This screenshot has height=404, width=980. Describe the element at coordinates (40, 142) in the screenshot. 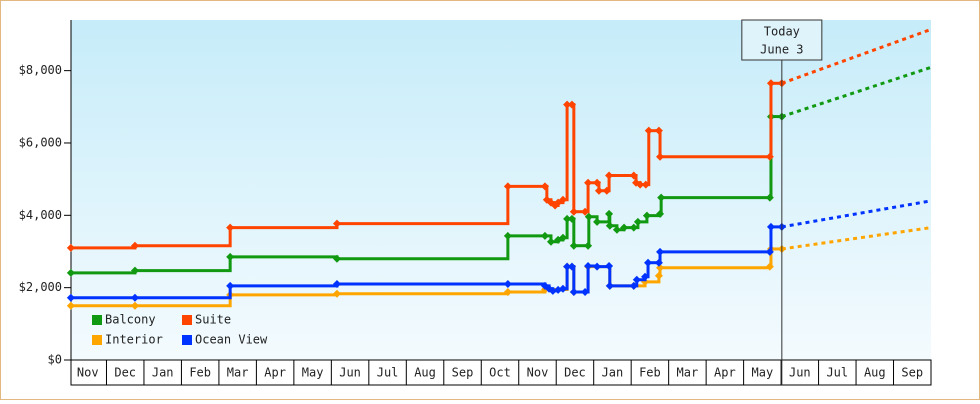

I see `y-tick-label: $6,000` at that location.